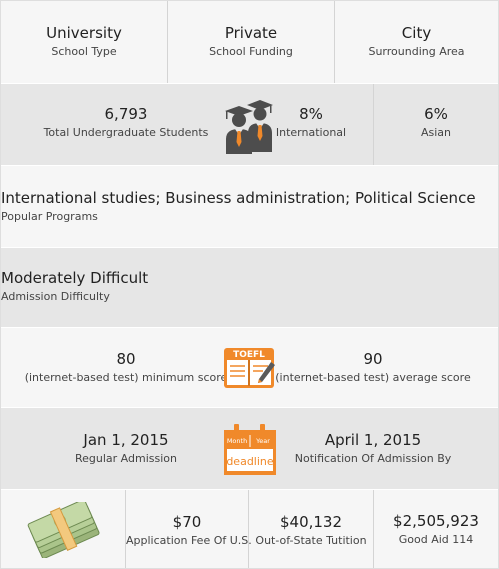 This screenshot has width=499, height=569. What do you see at coordinates (311, 540) in the screenshot?
I see `tuition-label: Out-of-State Tutition` at bounding box center [311, 540].